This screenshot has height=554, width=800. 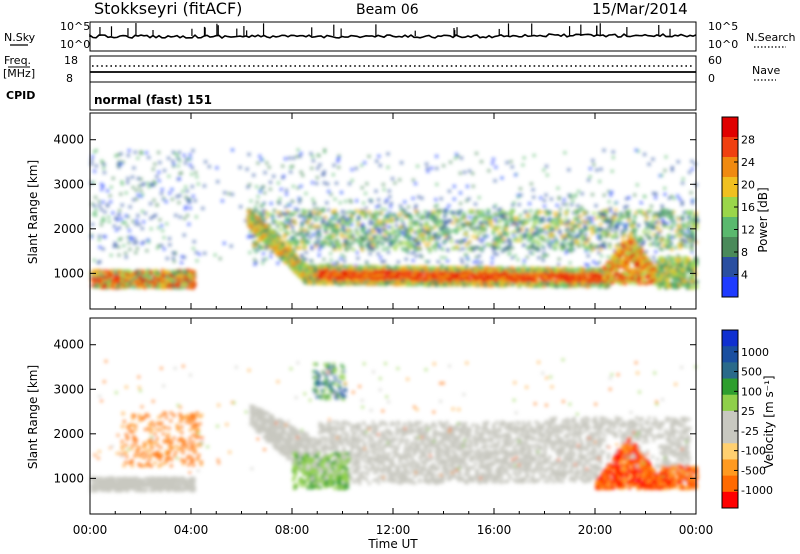 What do you see at coordinates (385, 29) in the screenshot?
I see `nsky-spikes` at bounding box center [385, 29].